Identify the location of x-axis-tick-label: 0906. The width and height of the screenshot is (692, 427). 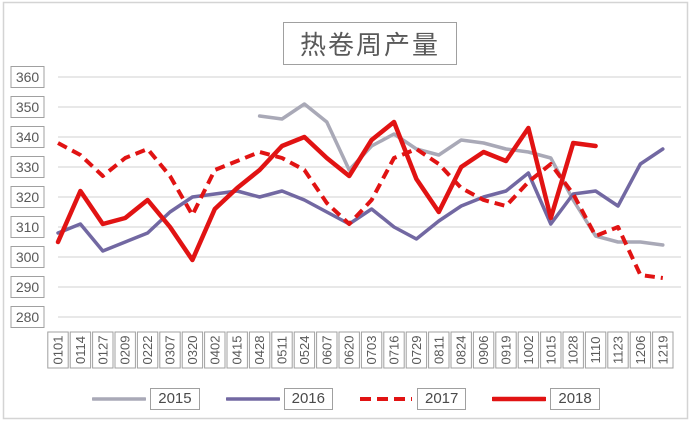
(483, 350).